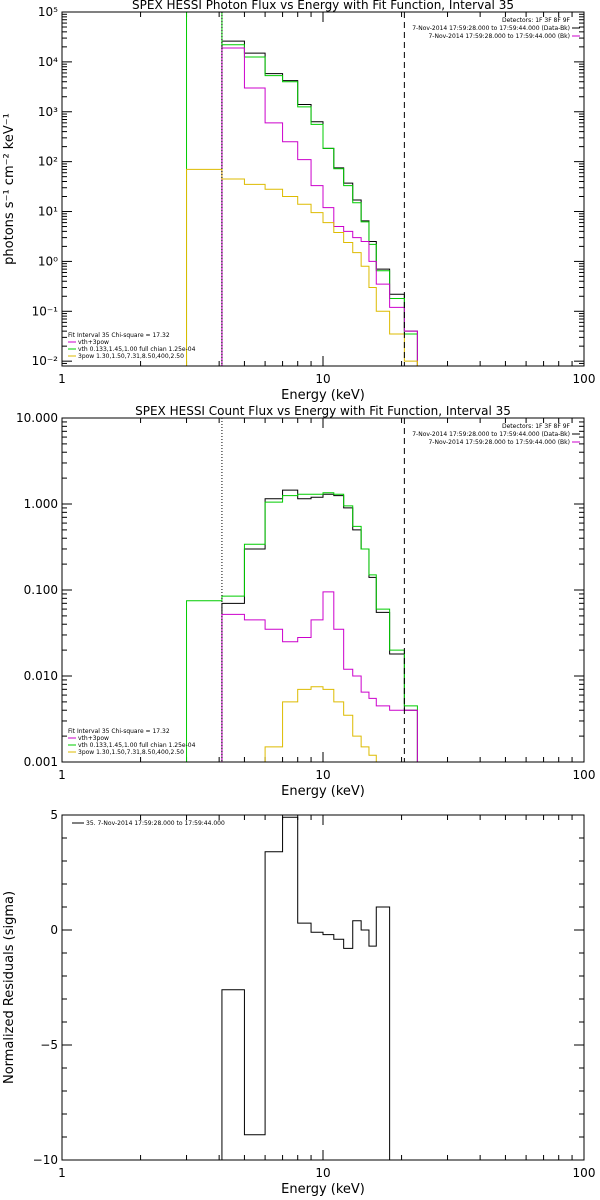 The image size is (600, 1200). Describe the element at coordinates (45, 361) in the screenshot. I see `y-tick-label: 10⁻²` at that location.